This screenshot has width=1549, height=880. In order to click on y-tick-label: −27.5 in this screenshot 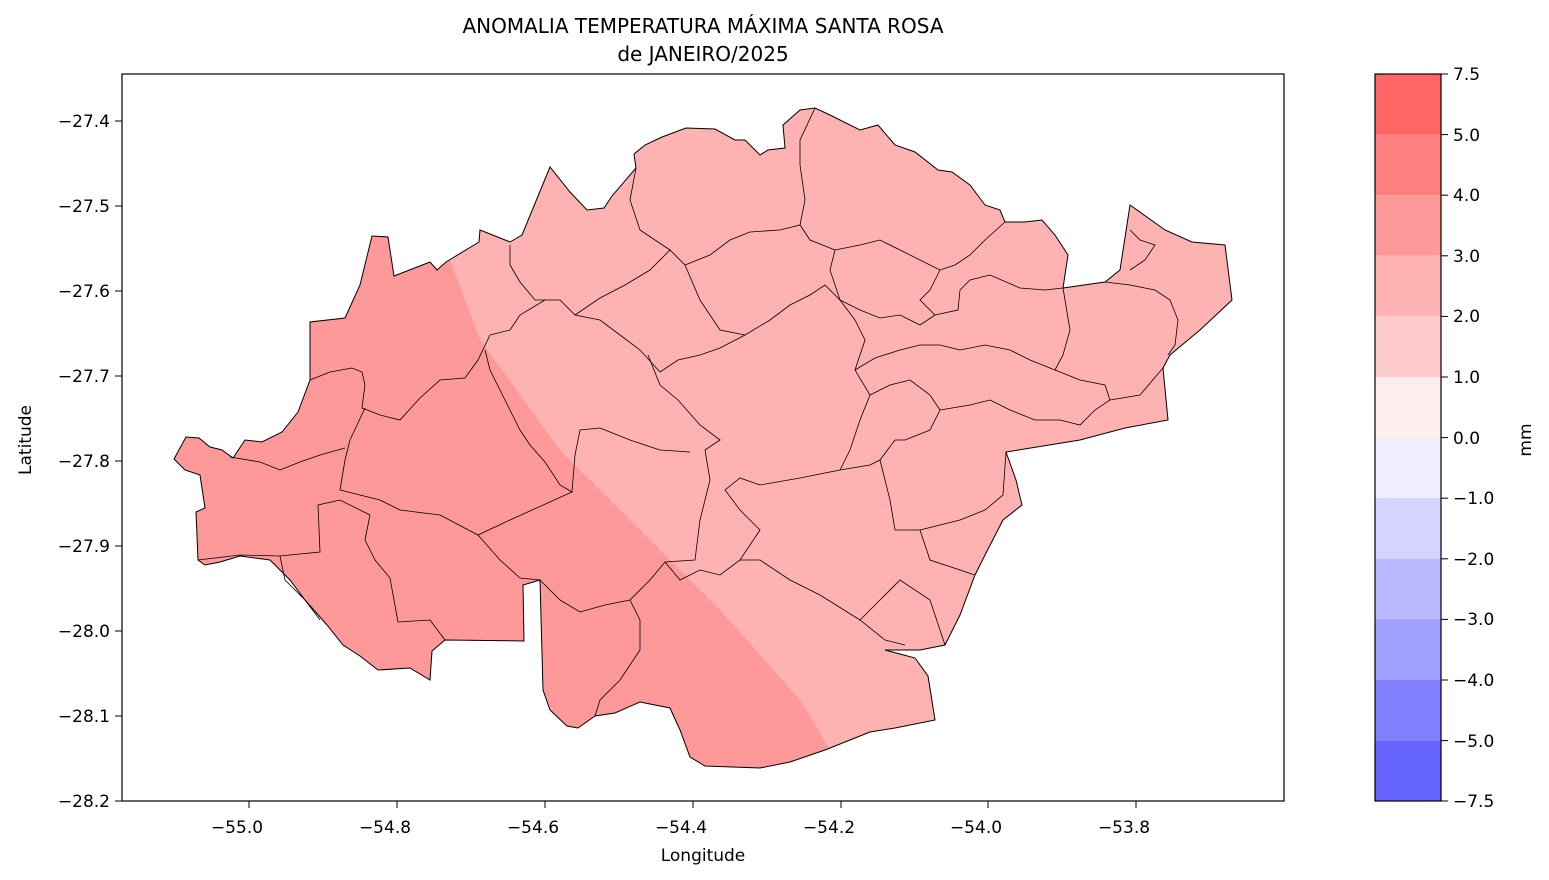, I will do `click(84, 207)`.